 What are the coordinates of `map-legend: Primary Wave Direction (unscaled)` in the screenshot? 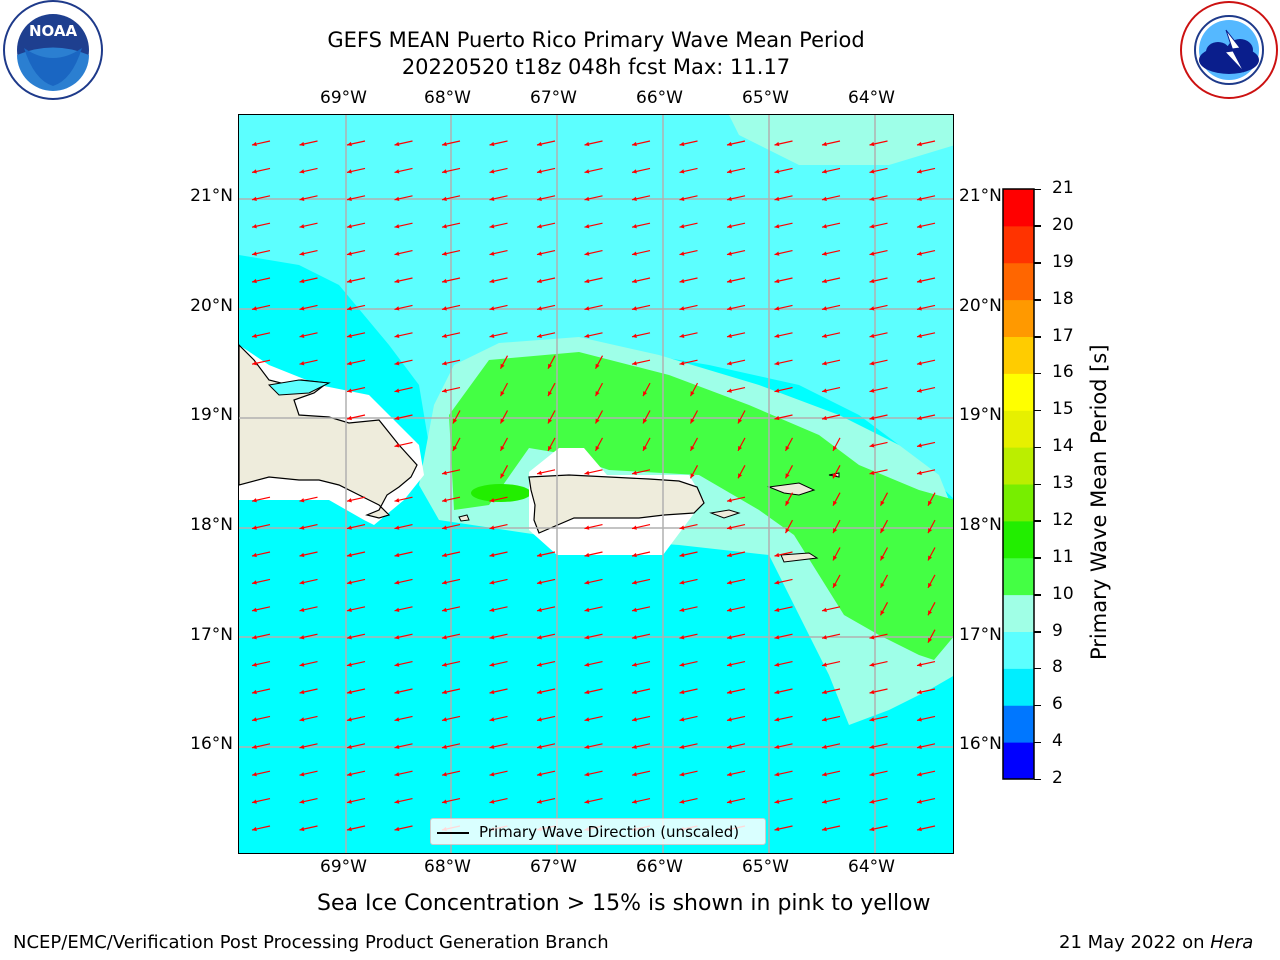 It's located at (598, 831).